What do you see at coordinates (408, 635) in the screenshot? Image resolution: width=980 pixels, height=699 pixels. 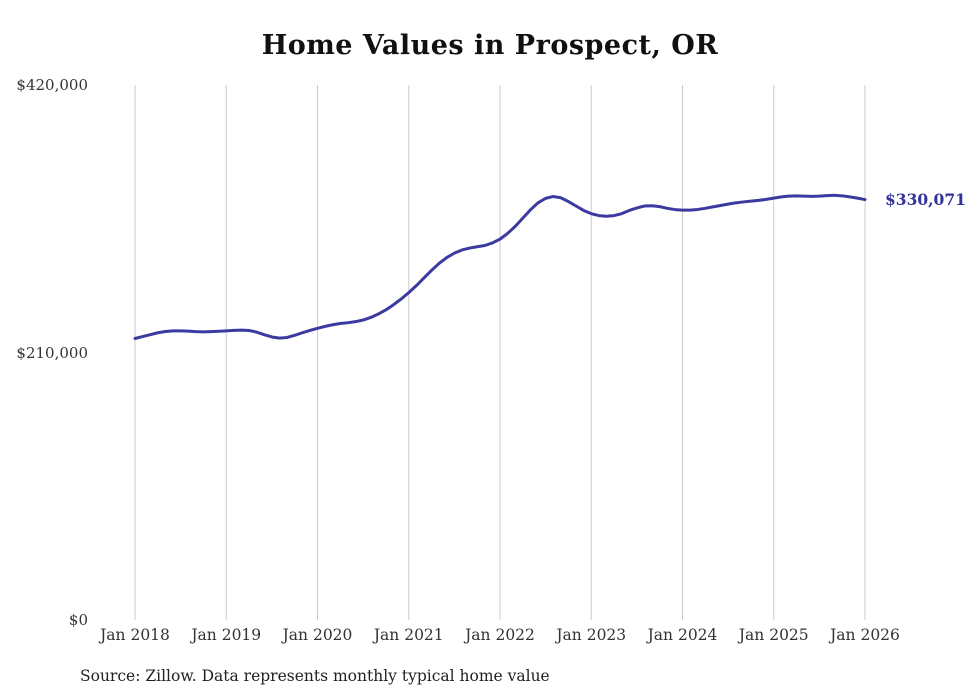 I see `x-tick-label: Jan 2021` at bounding box center [408, 635].